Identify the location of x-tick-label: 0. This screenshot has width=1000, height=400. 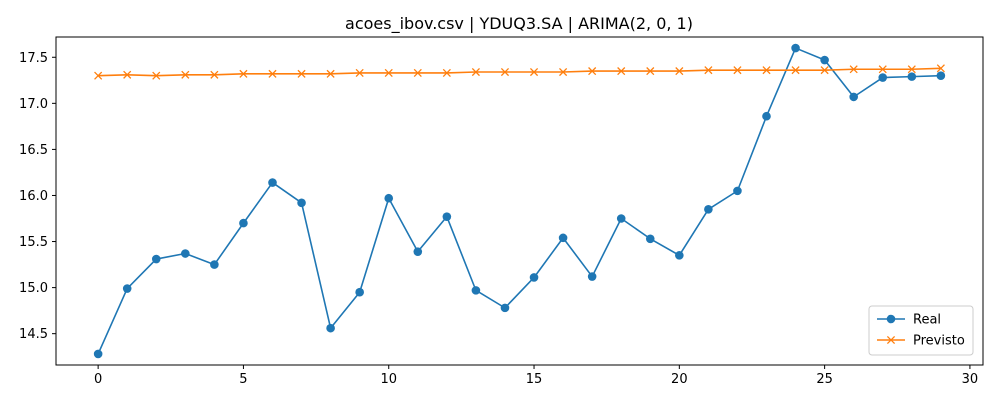
(98, 379).